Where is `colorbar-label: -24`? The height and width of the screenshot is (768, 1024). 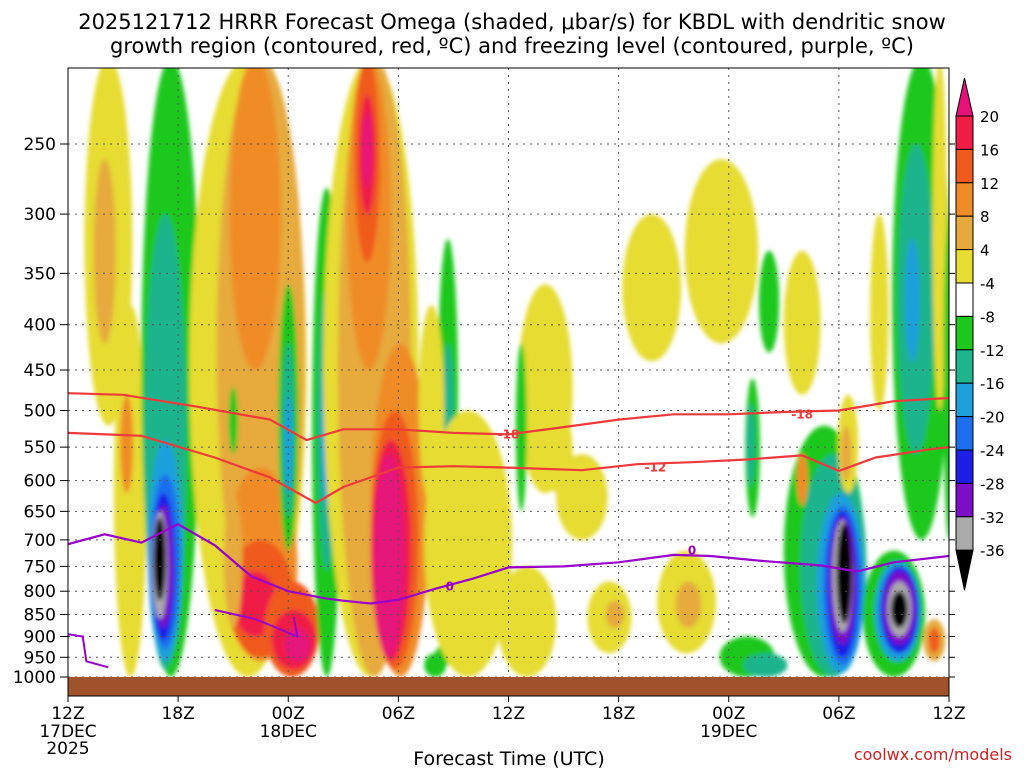 colorbar-label: -24 is located at coordinates (992, 451).